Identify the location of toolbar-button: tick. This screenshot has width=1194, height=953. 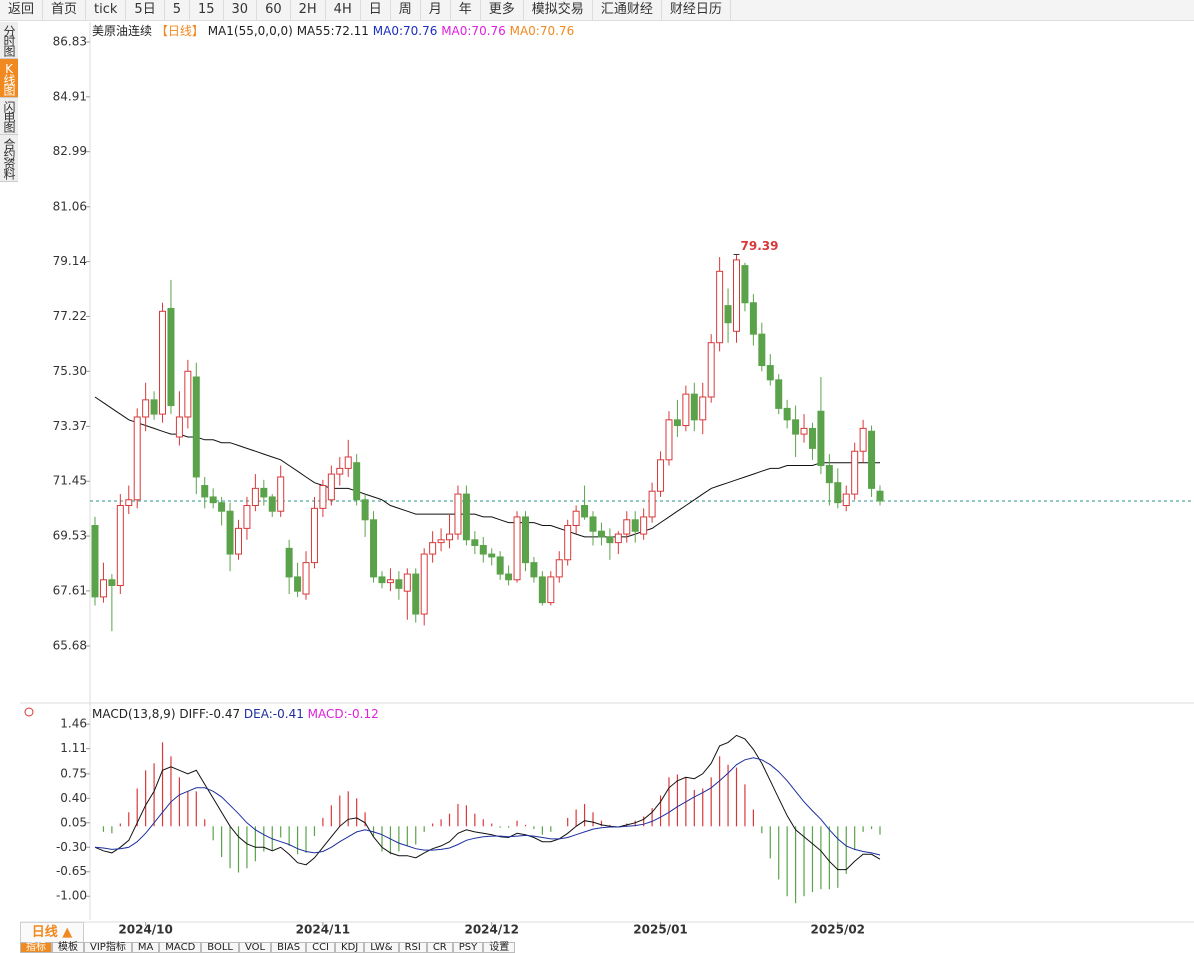
(106, 10).